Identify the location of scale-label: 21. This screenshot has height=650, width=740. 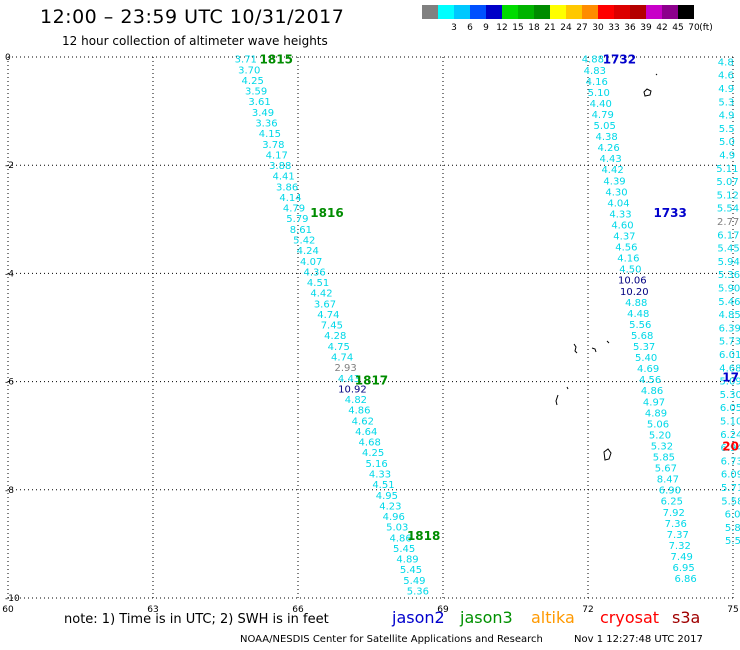
(550, 28).